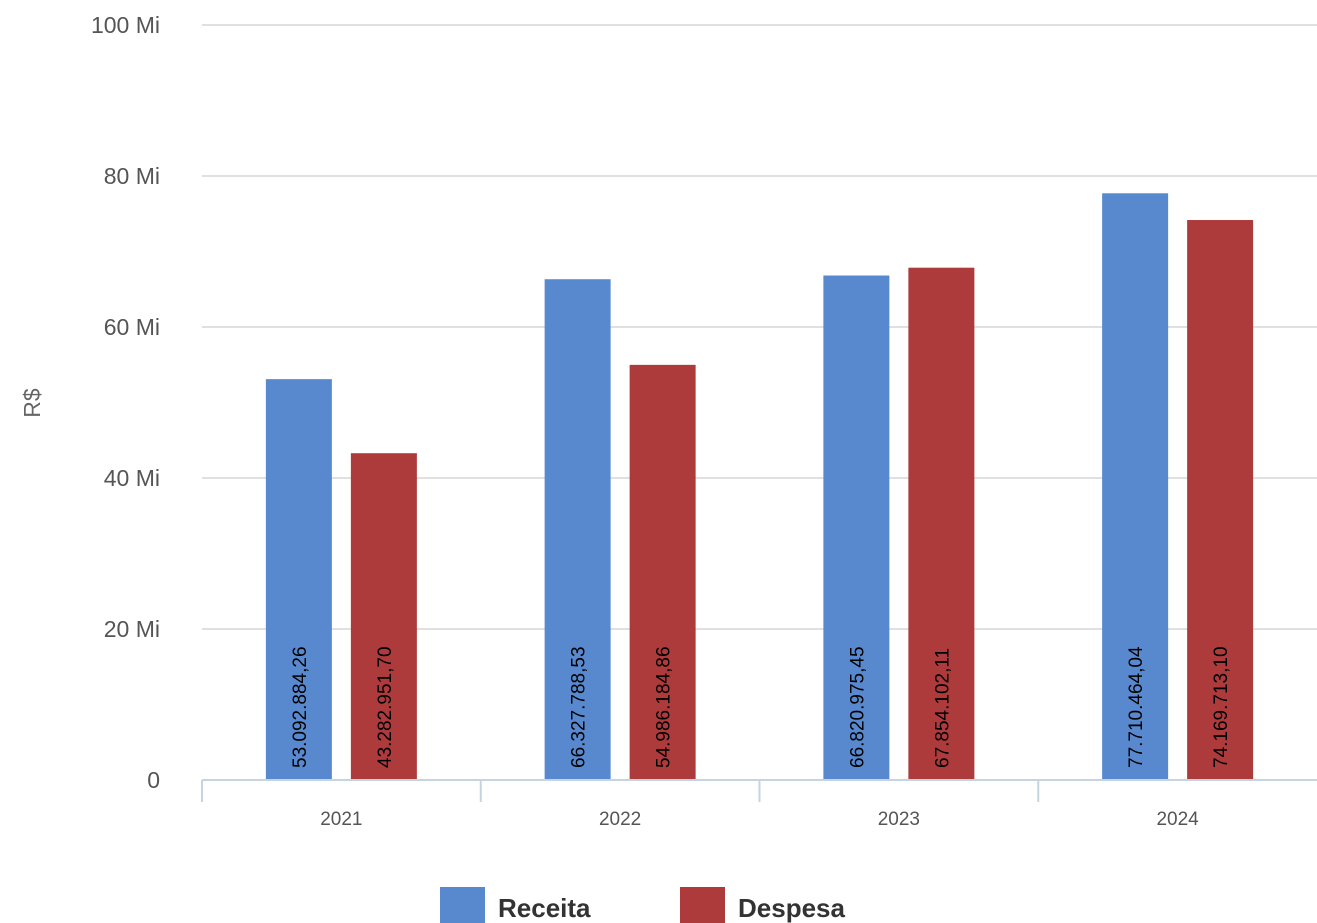  I want to click on data-label: 66.820.975,45, so click(857, 707).